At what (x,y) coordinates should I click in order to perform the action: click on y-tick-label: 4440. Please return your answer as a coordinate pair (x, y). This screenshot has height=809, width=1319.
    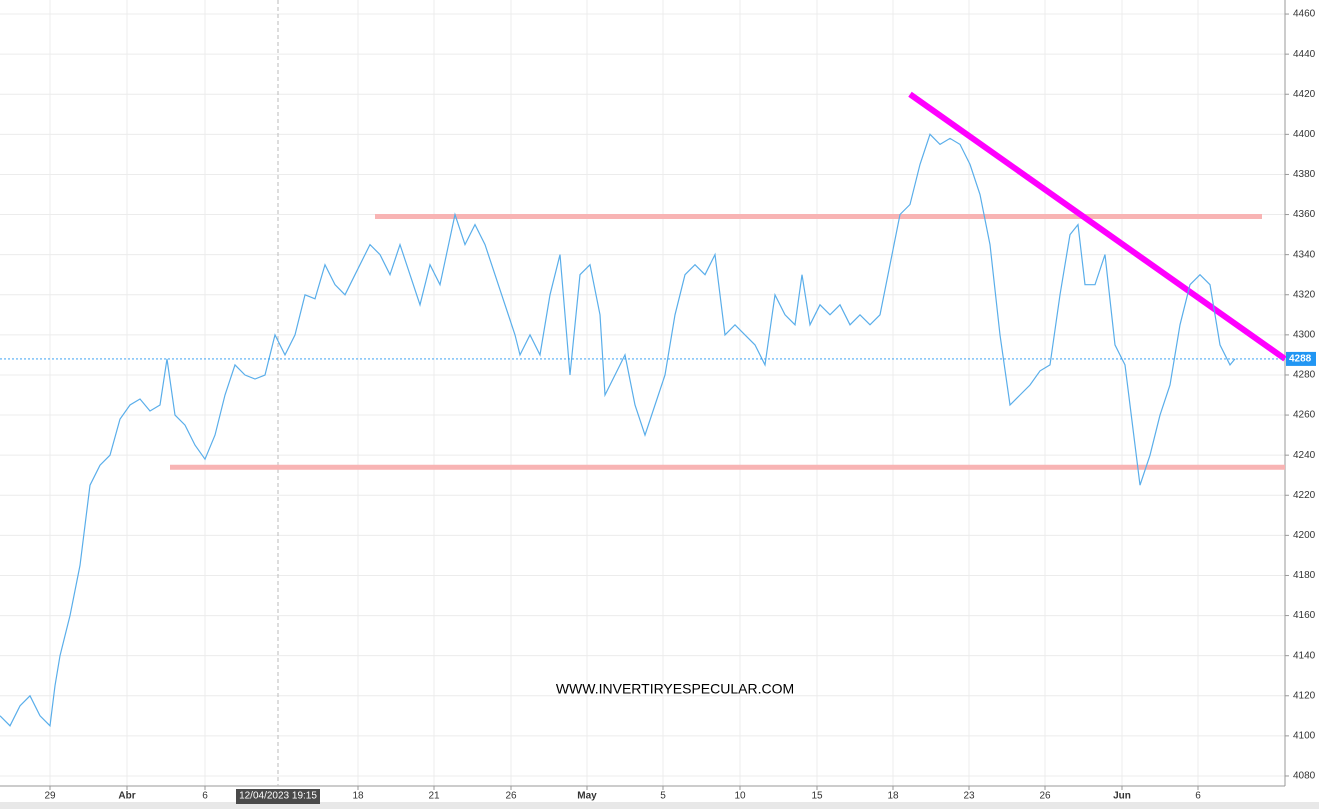
    Looking at the image, I should click on (1304, 54).